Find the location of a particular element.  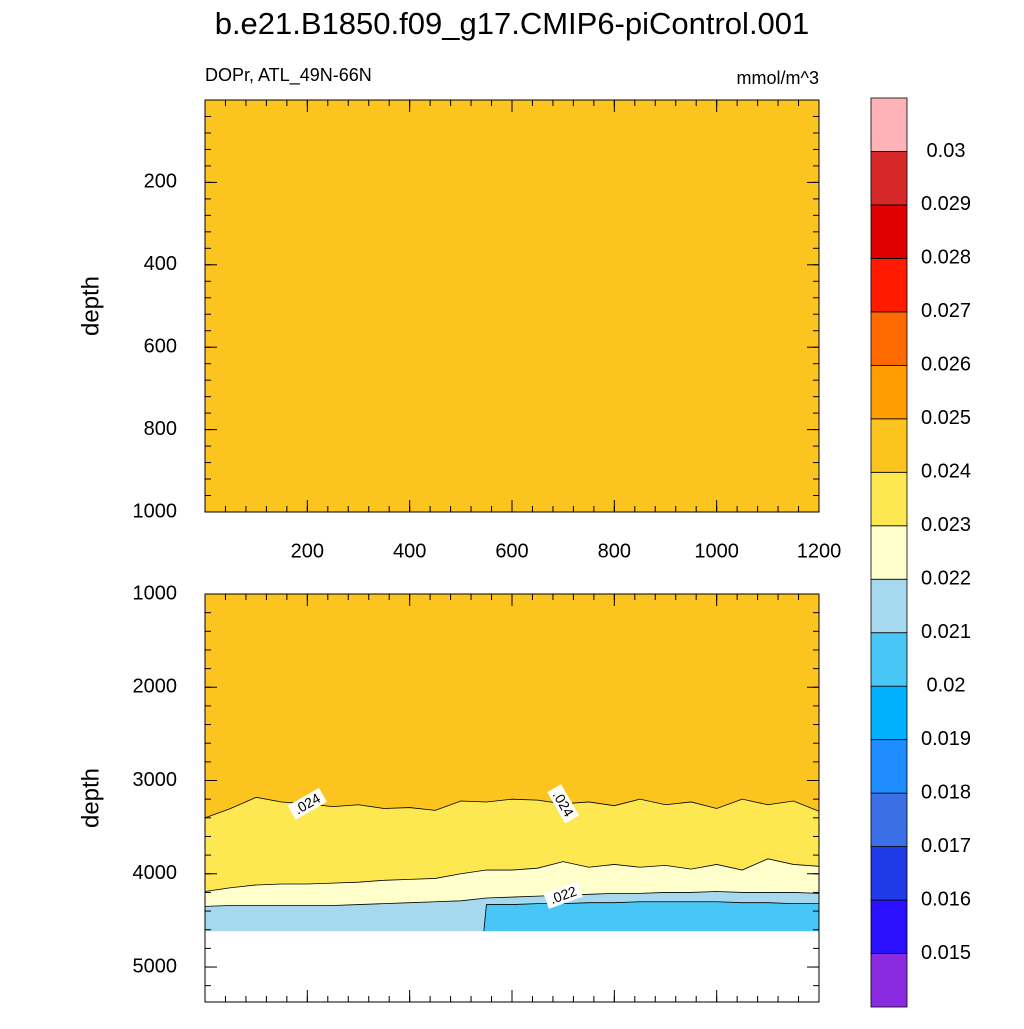

contour-fill is located at coordinates (651, 916).